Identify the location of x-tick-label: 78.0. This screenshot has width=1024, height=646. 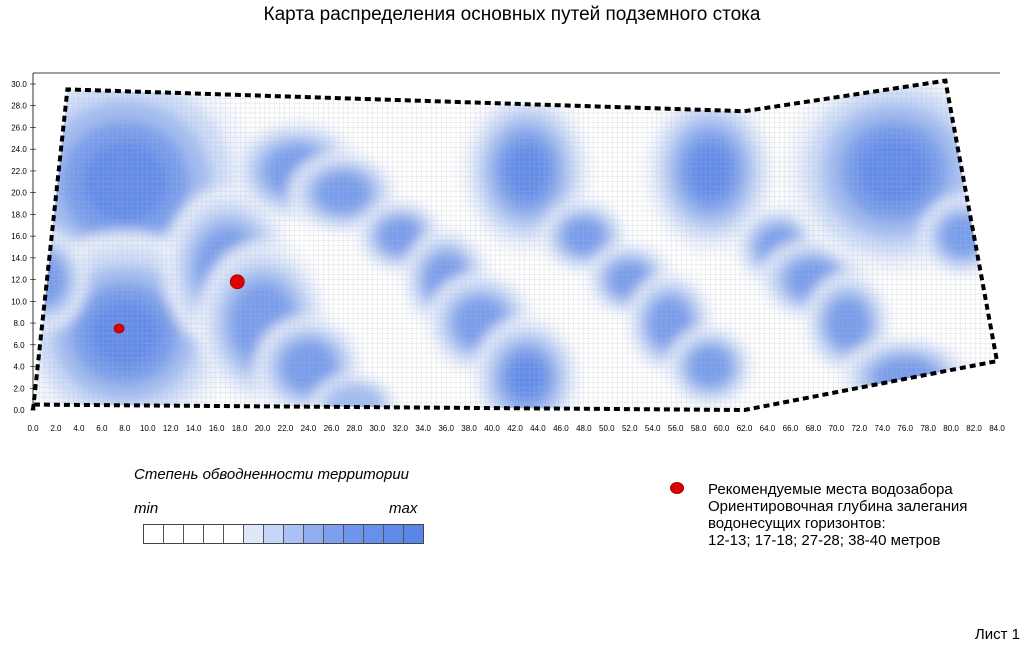
(928, 428).